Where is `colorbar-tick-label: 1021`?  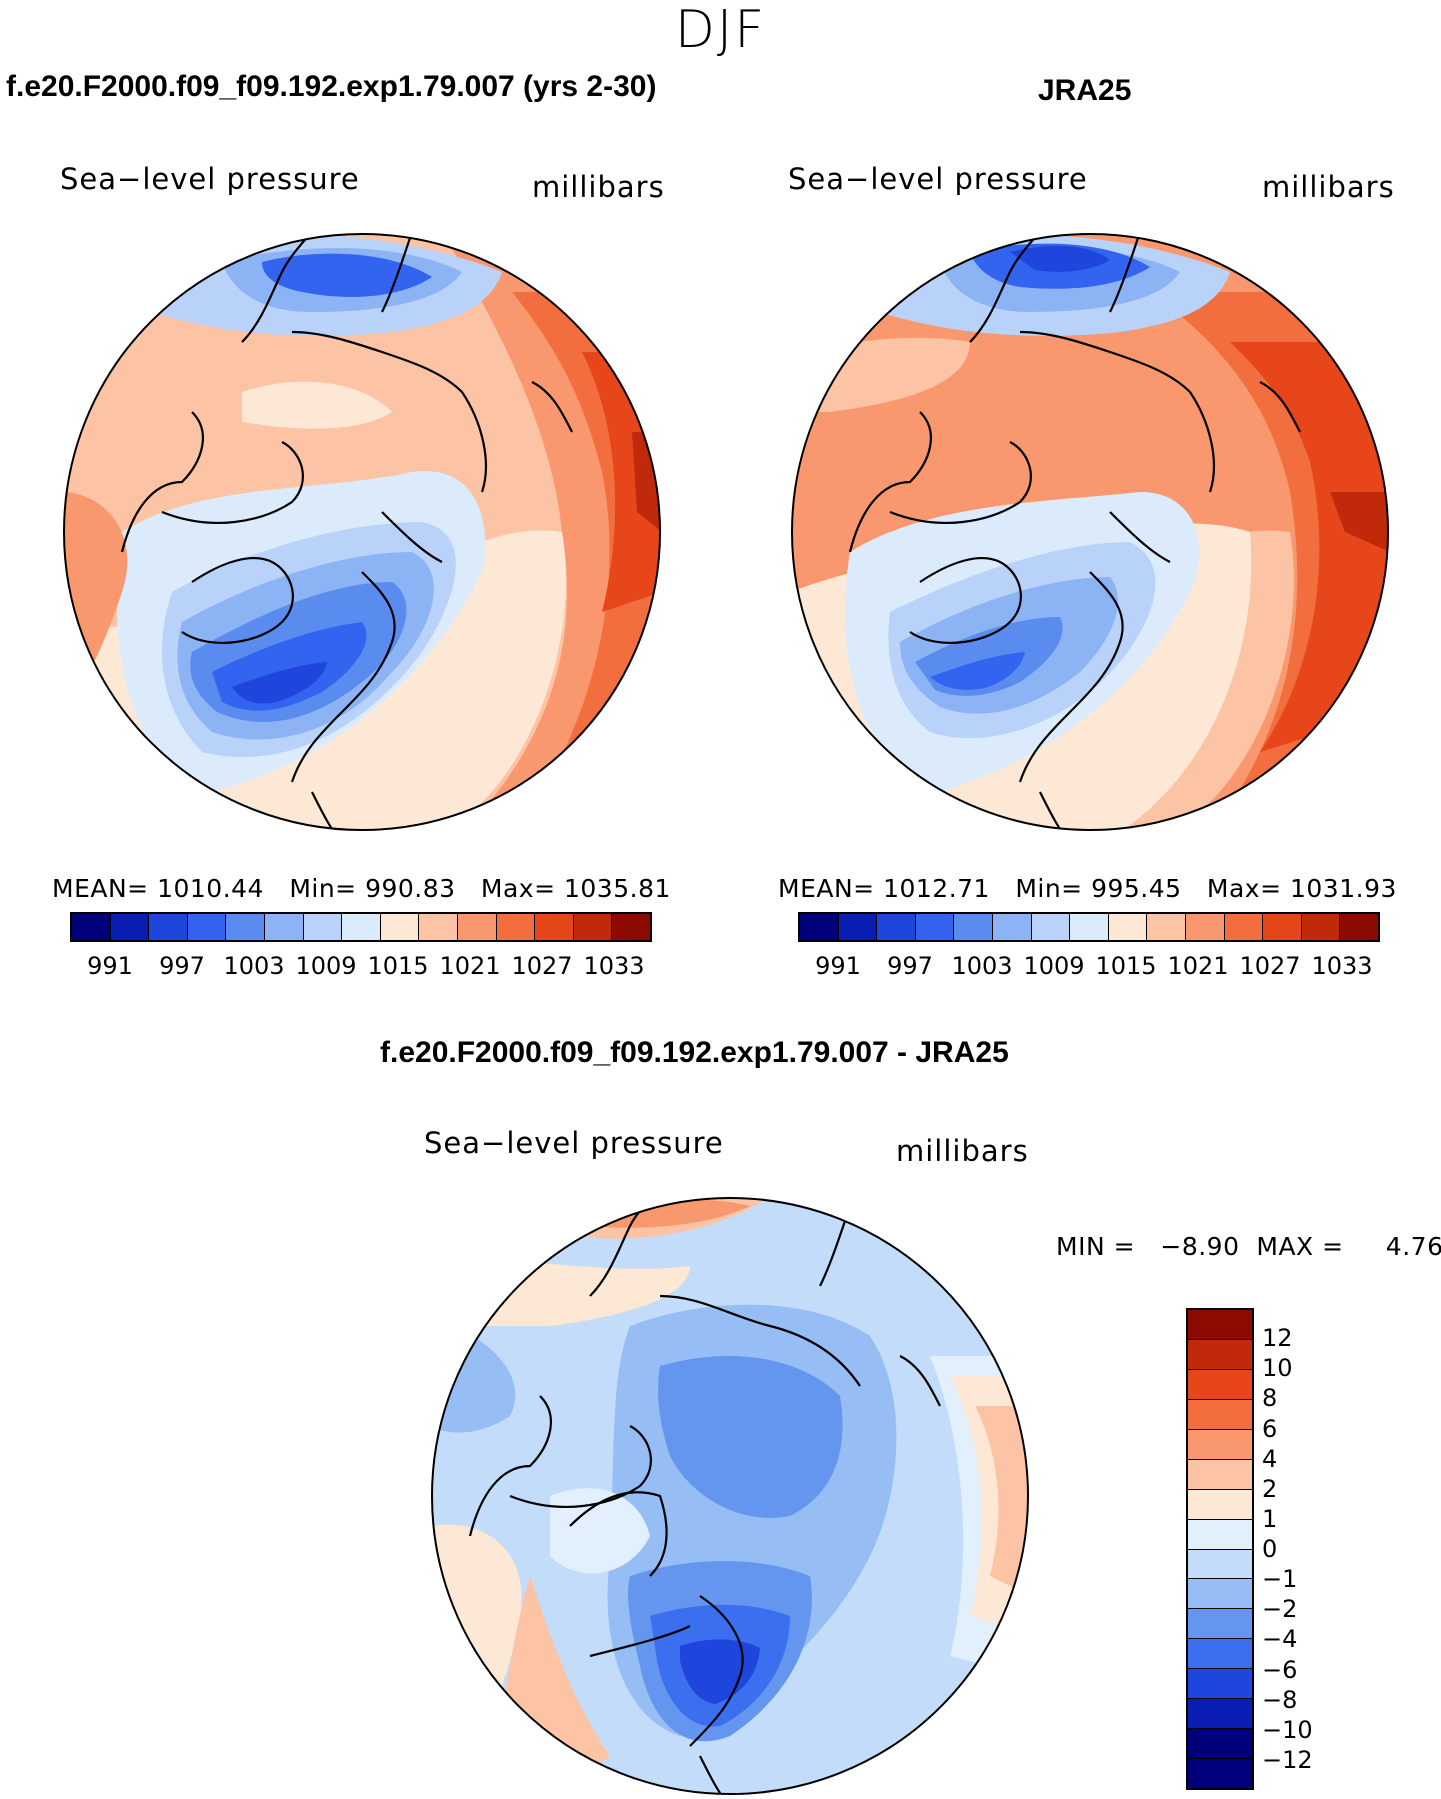 colorbar-tick-label: 1021 is located at coordinates (470, 966).